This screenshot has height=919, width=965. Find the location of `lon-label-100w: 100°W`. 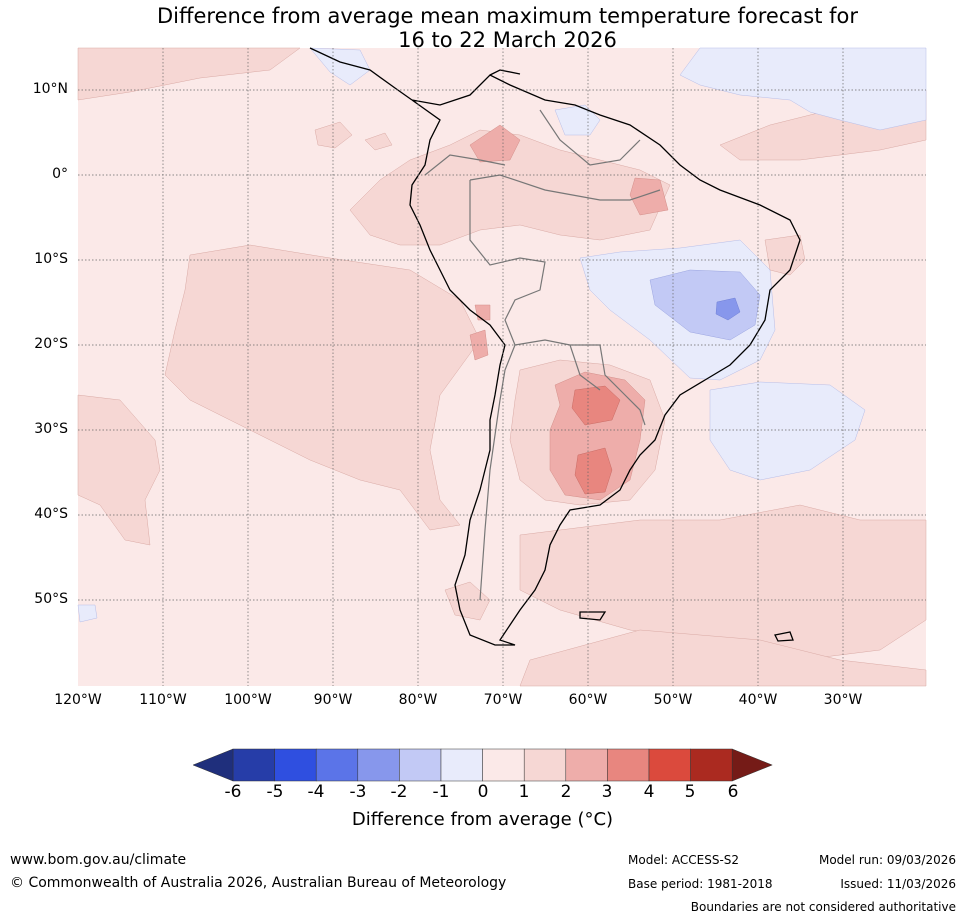

lon-label-100w: 100°W is located at coordinates (248, 700).